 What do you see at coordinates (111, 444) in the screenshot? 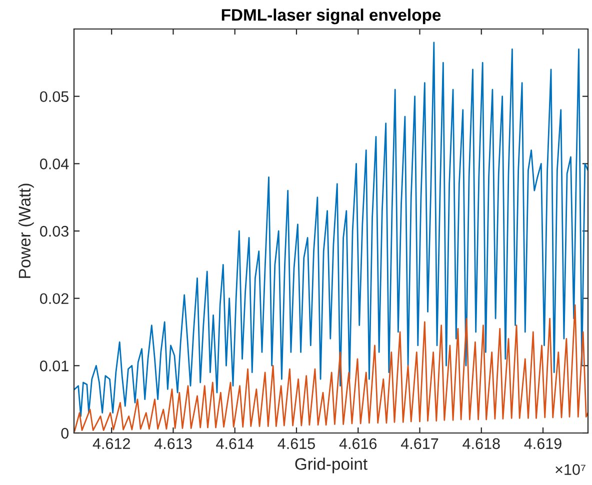
I see `x-tick-label: 4.612` at bounding box center [111, 444].